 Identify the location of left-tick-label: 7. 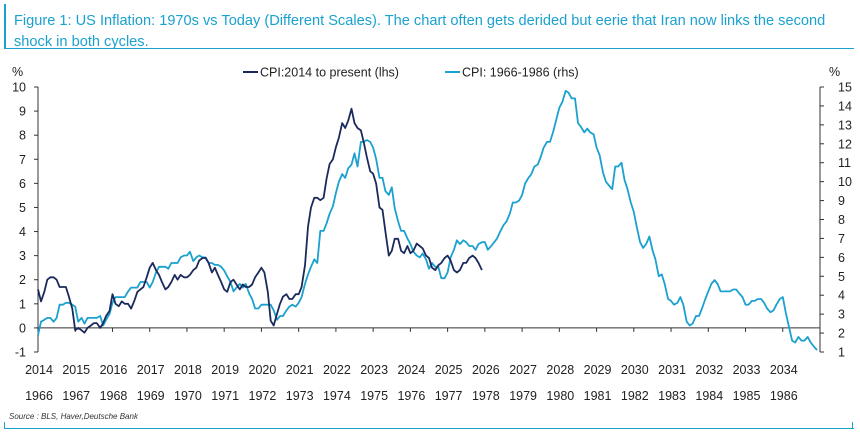
(22, 160).